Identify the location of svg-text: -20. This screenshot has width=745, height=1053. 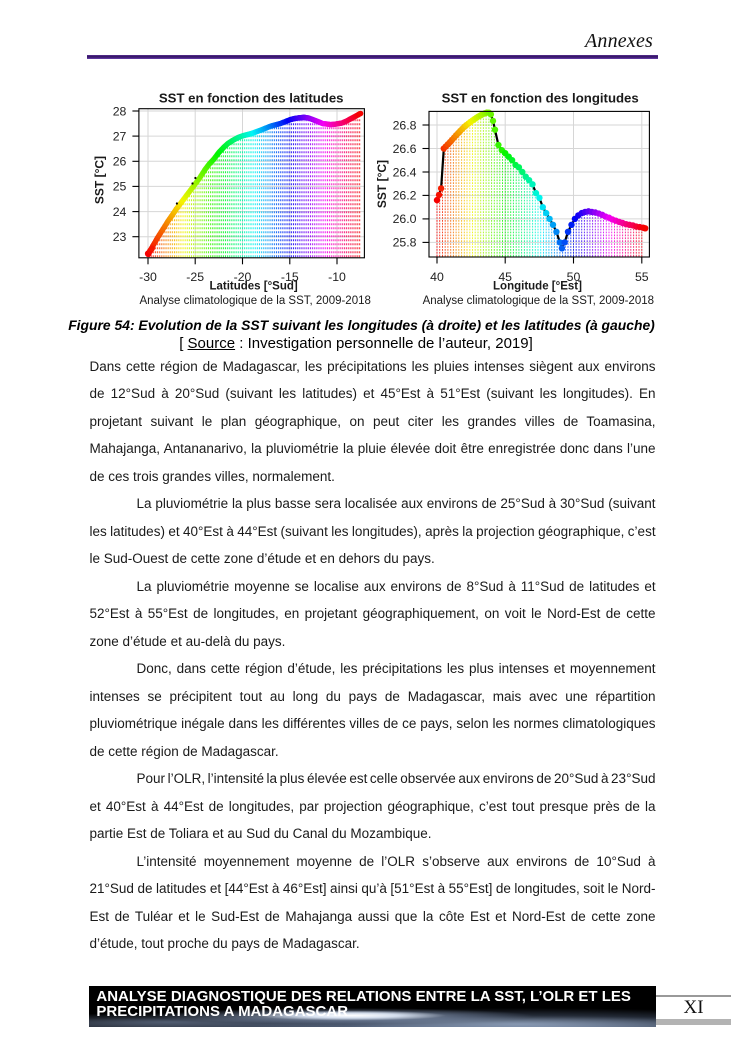
(243, 277).